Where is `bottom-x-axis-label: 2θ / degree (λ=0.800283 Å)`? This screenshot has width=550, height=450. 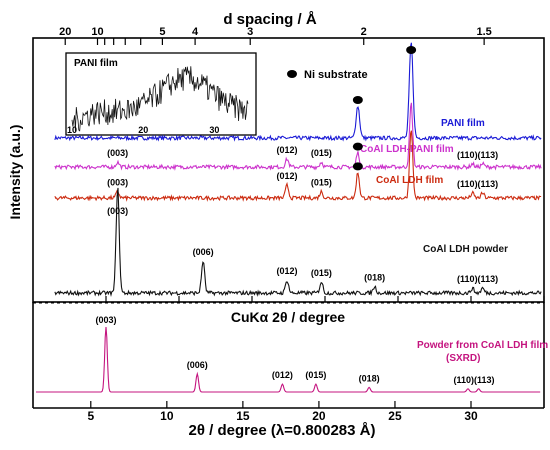
bottom-x-axis-label: 2θ / degree (λ=0.800283 Å) is located at coordinates (282, 430).